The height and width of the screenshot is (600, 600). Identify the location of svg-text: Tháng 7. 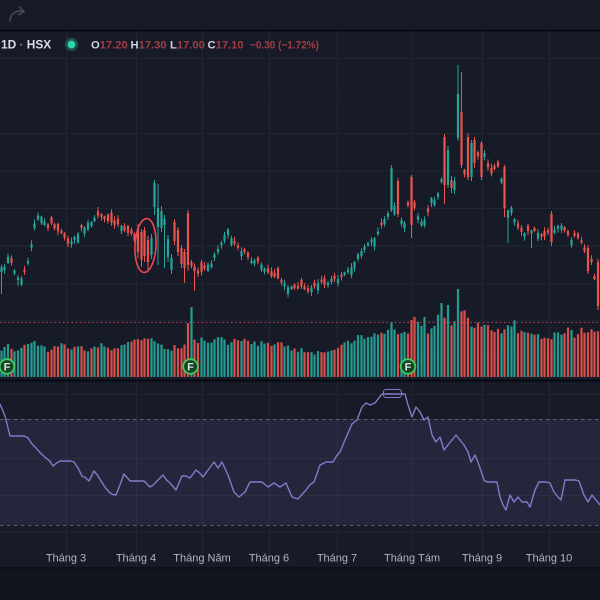
(337, 559).